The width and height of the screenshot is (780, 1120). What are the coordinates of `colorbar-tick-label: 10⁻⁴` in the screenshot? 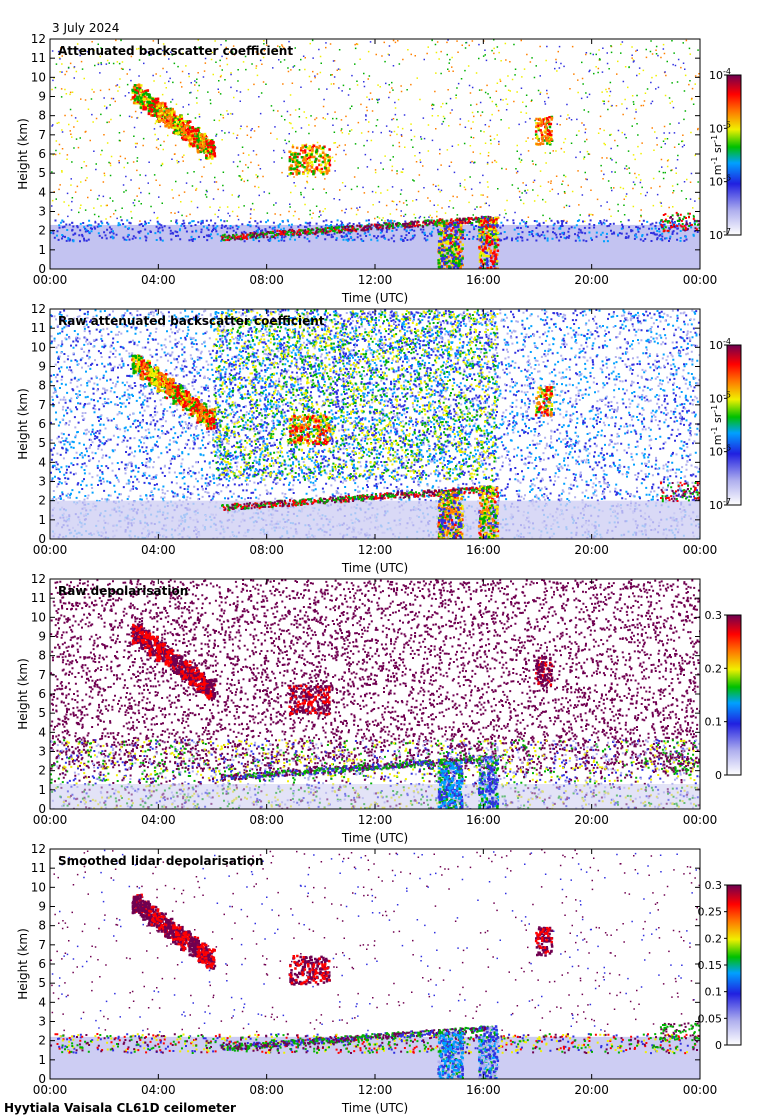 It's located at (720, 344).